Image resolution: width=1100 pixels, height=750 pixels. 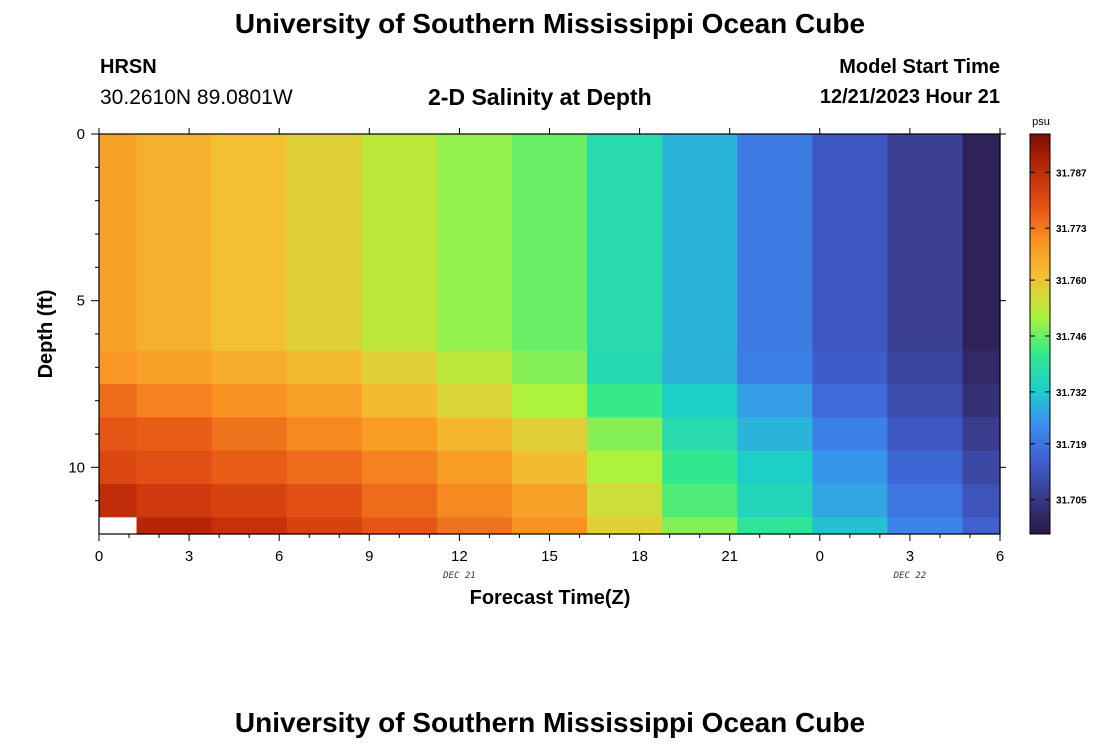 What do you see at coordinates (81, 134) in the screenshot?
I see `y-tick-label: 0` at bounding box center [81, 134].